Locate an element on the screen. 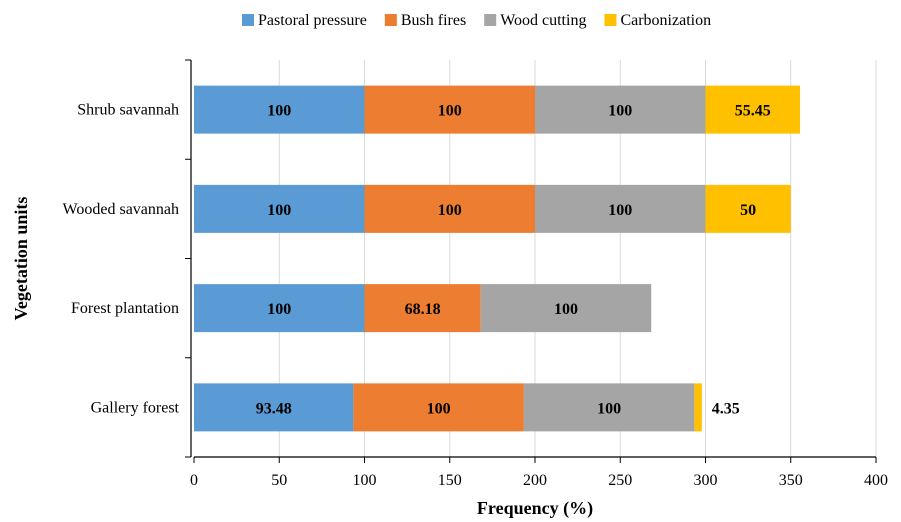  data-label: 68.18 is located at coordinates (423, 309).